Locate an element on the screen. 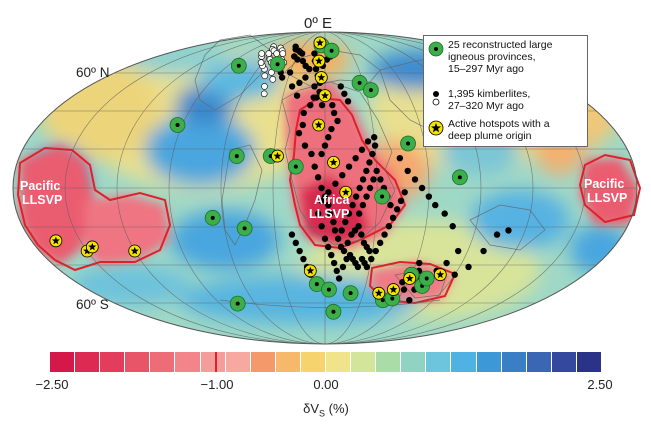  pacific-llsvp-label-west-line1: Pacific is located at coordinates (40, 186).